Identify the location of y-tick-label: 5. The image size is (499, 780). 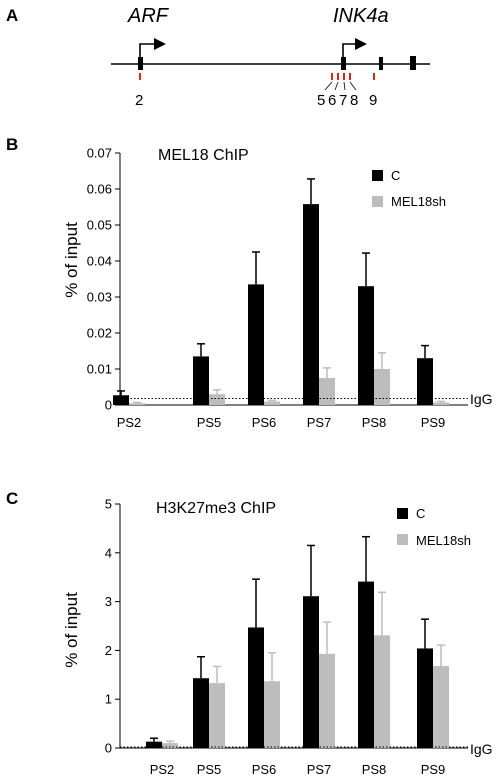
(108, 504).